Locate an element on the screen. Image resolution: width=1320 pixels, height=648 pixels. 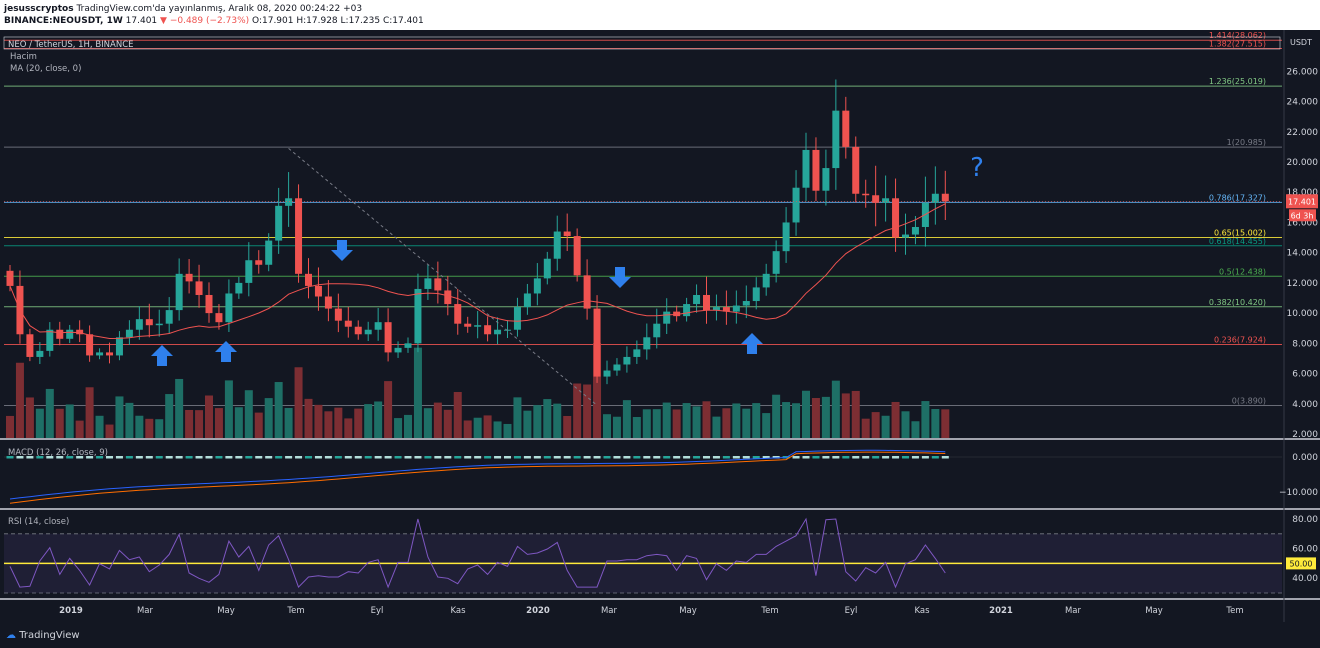
rsi-mid-tag is located at coordinates (1301, 563).